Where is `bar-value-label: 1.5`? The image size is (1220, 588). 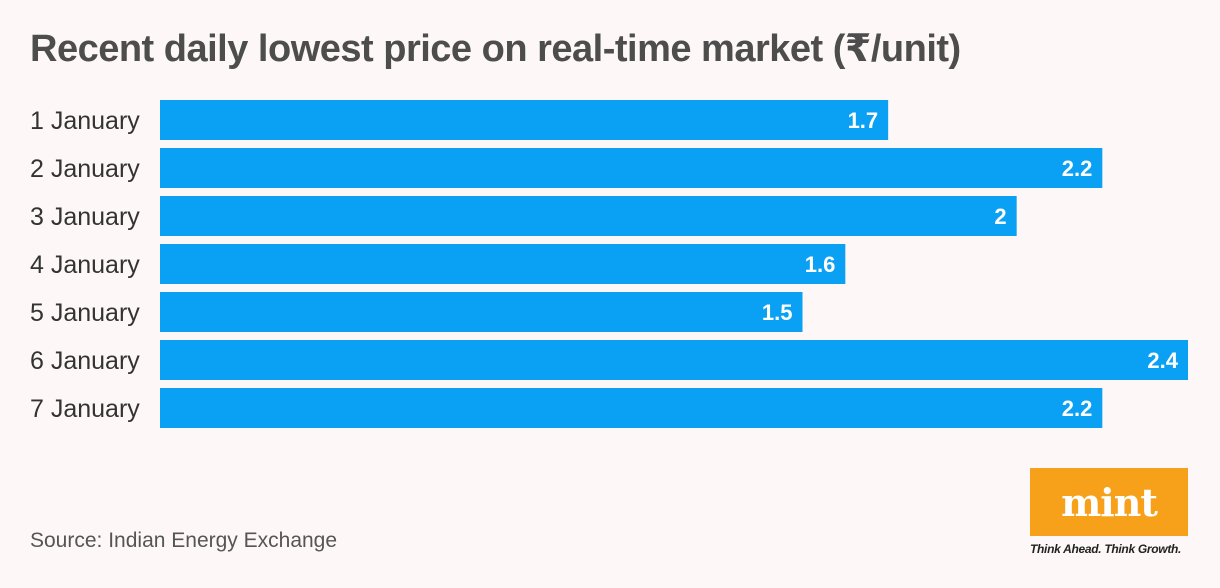 bar-value-label: 1.5 is located at coordinates (777, 312).